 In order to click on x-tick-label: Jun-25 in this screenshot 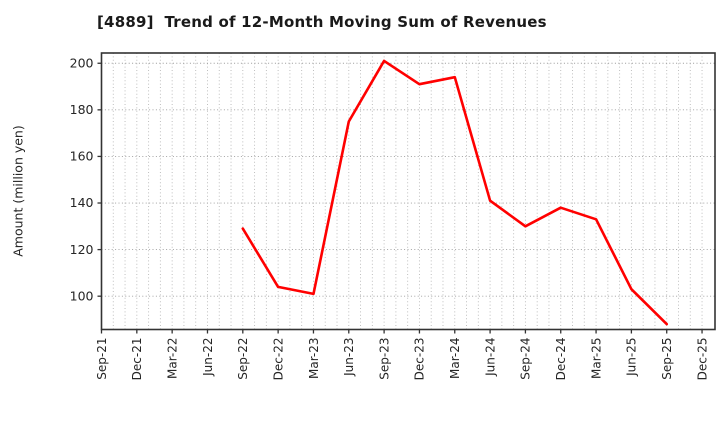, I will do `click(632, 357)`.